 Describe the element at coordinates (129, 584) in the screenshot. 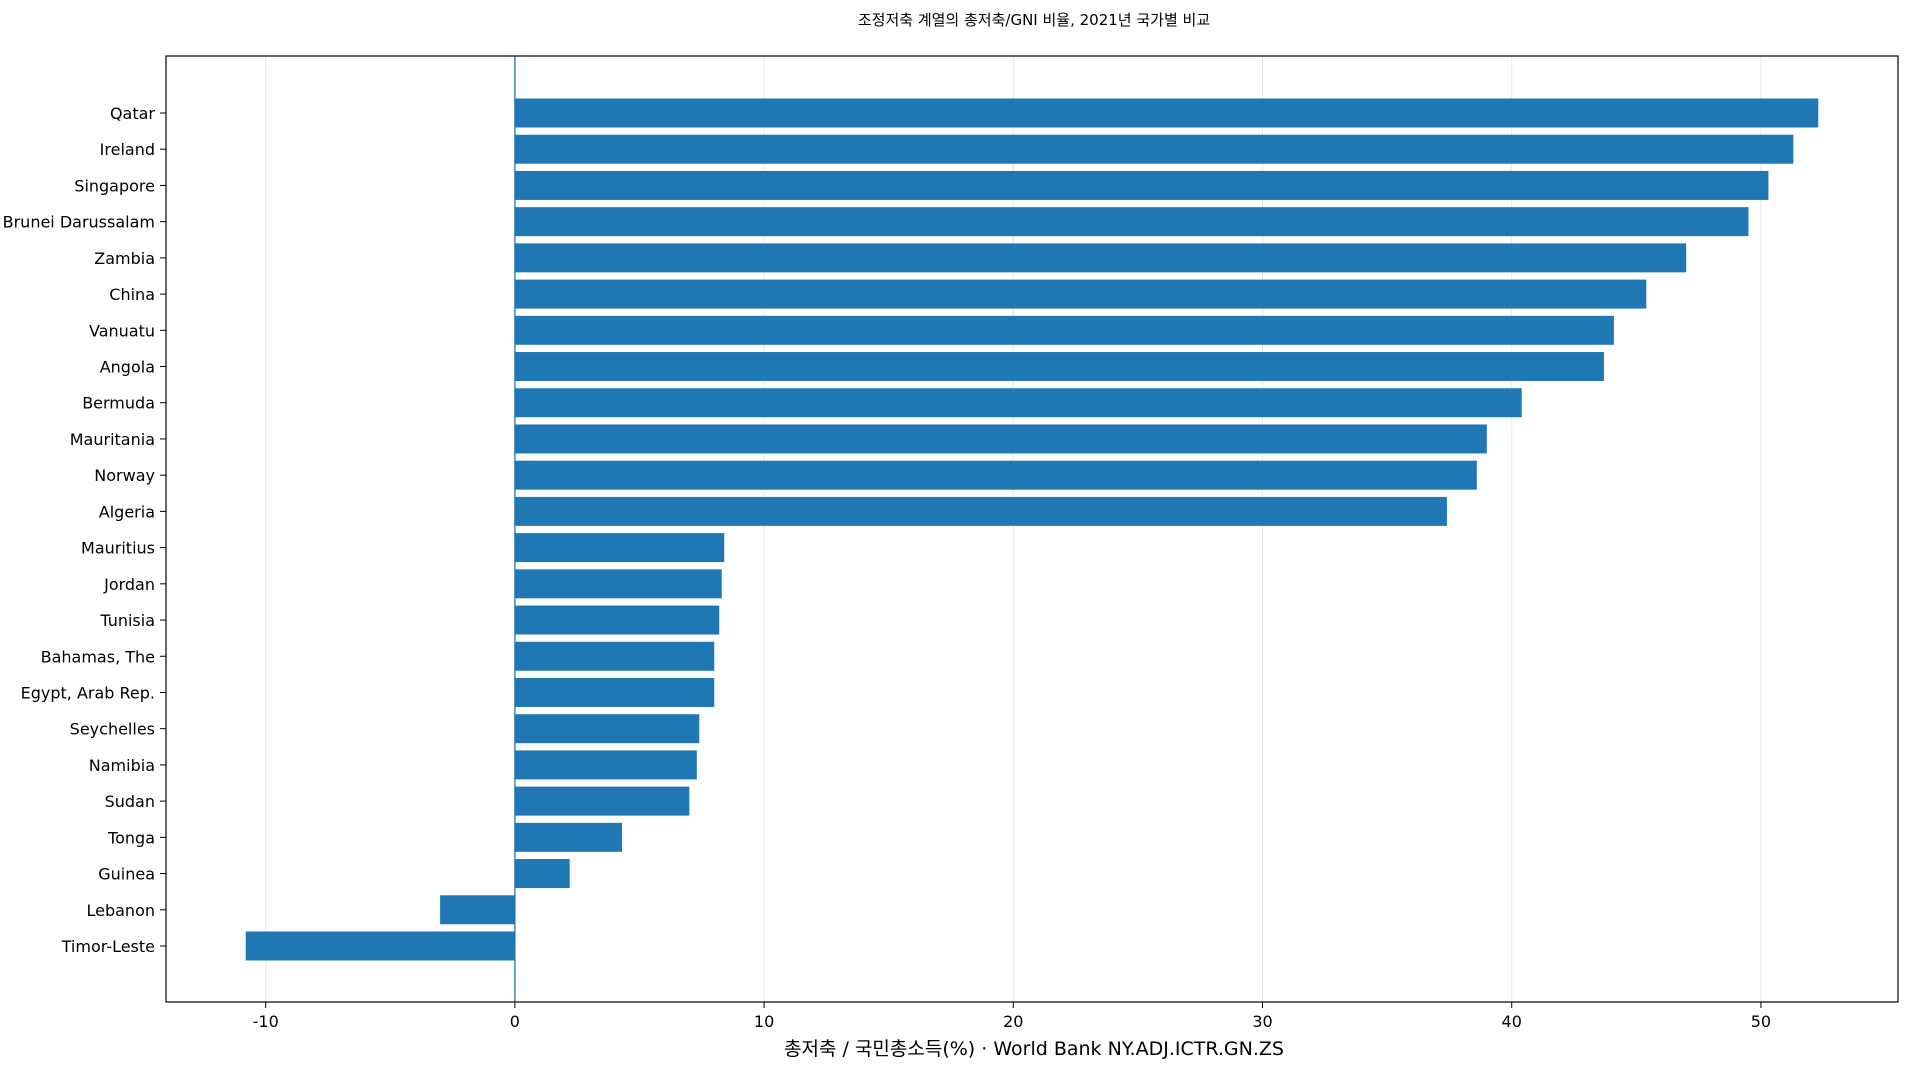

I see `y-tick-label: Jordan` at that location.